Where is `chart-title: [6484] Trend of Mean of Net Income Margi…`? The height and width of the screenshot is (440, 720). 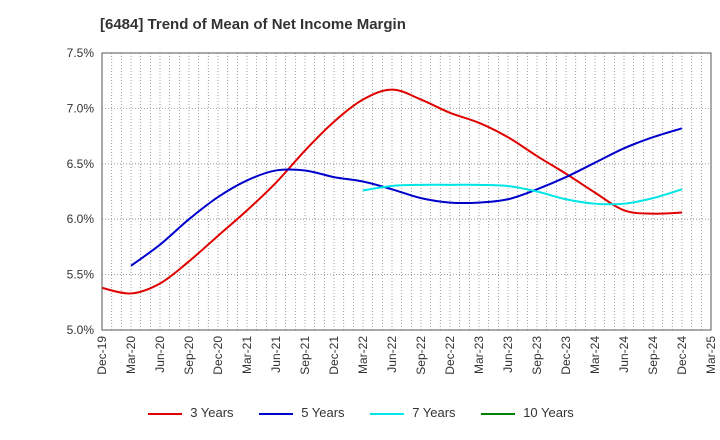
chart-title: [6484] Trend of Mean of Net Income Margi… is located at coordinates (253, 24).